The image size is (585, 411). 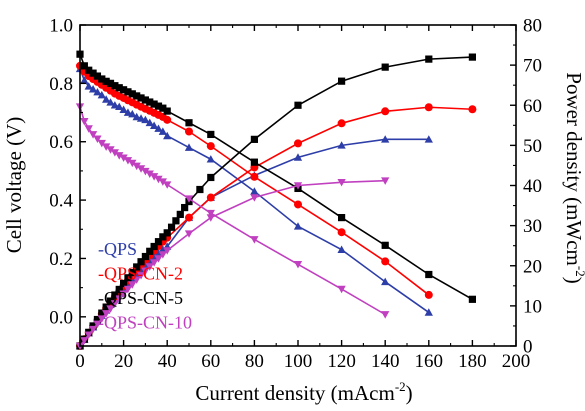 What do you see at coordinates (532, 26) in the screenshot?
I see `y2-tick-label: 80` at bounding box center [532, 26].